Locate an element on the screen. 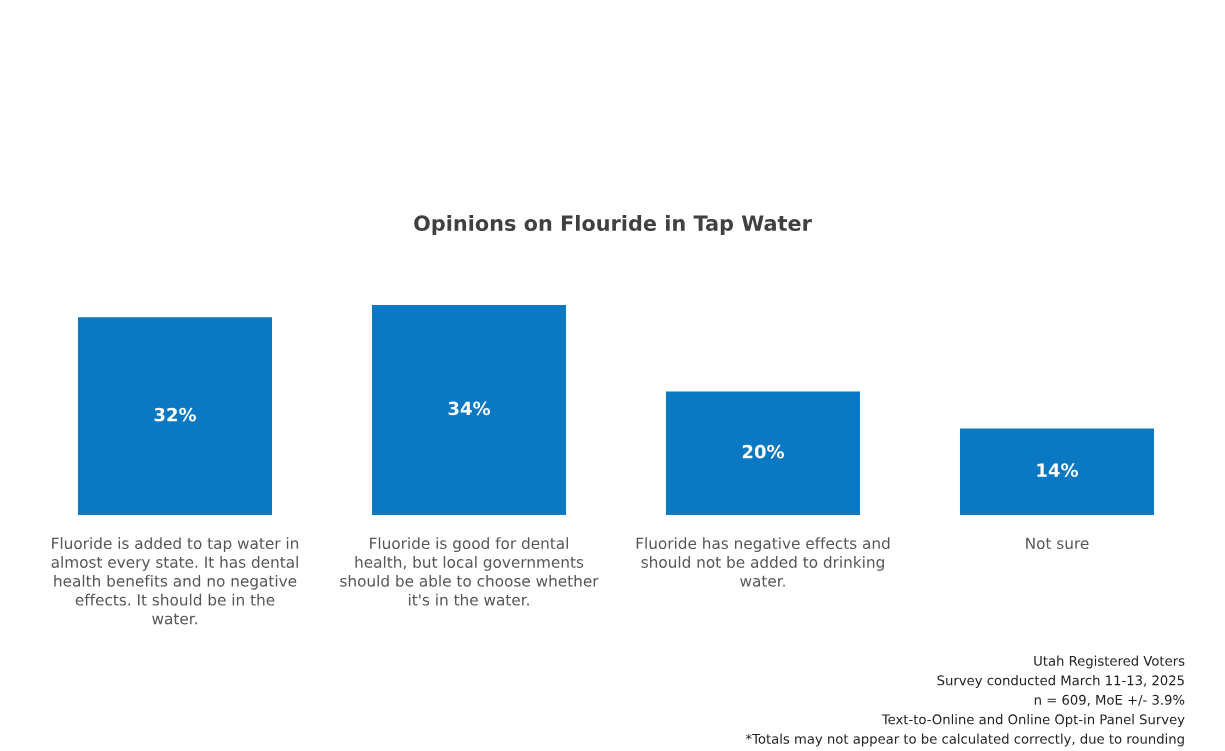  data-label: 32% is located at coordinates (175, 414).